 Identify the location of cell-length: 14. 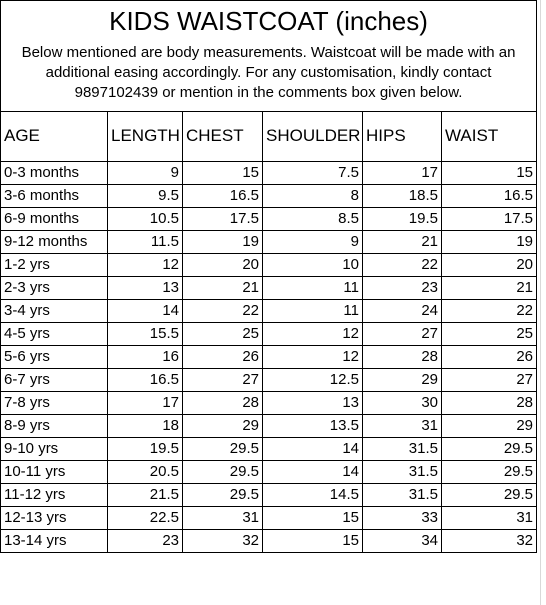
(145, 310).